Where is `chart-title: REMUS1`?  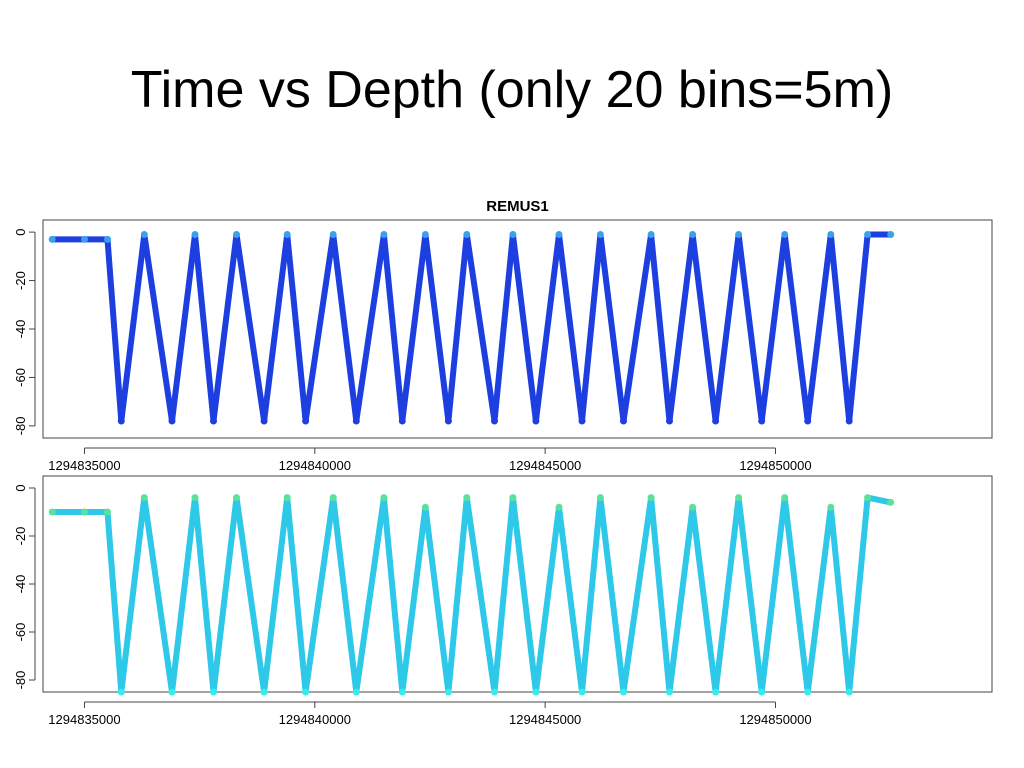
chart-title: REMUS1 is located at coordinates (517, 206).